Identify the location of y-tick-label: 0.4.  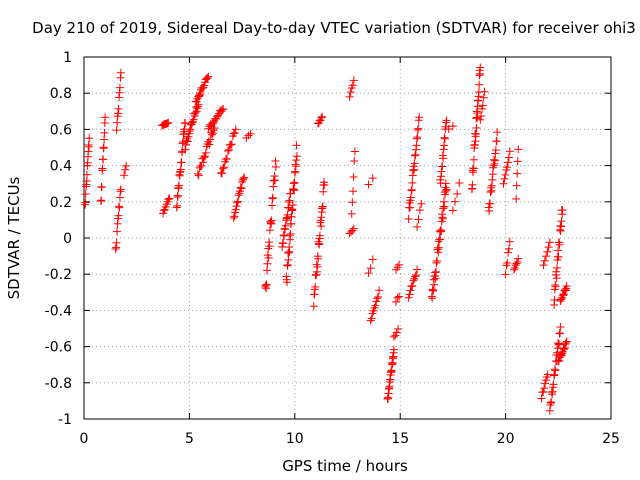
(61, 167).